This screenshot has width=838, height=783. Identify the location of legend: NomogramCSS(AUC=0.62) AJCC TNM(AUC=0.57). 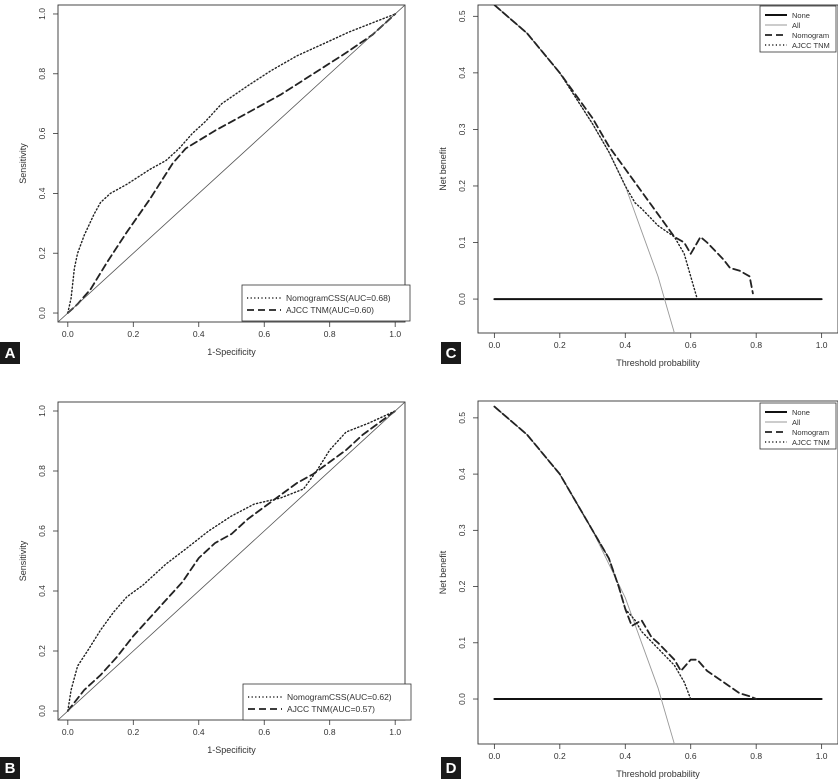
(327, 702).